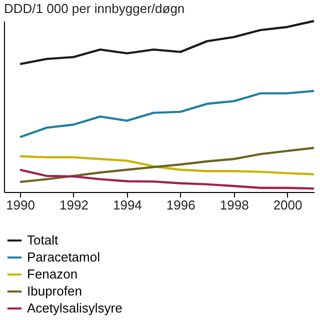 This screenshot has height=320, width=320. Describe the element at coordinates (54, 291) in the screenshot. I see `legend-label: Ibuprofen` at that location.